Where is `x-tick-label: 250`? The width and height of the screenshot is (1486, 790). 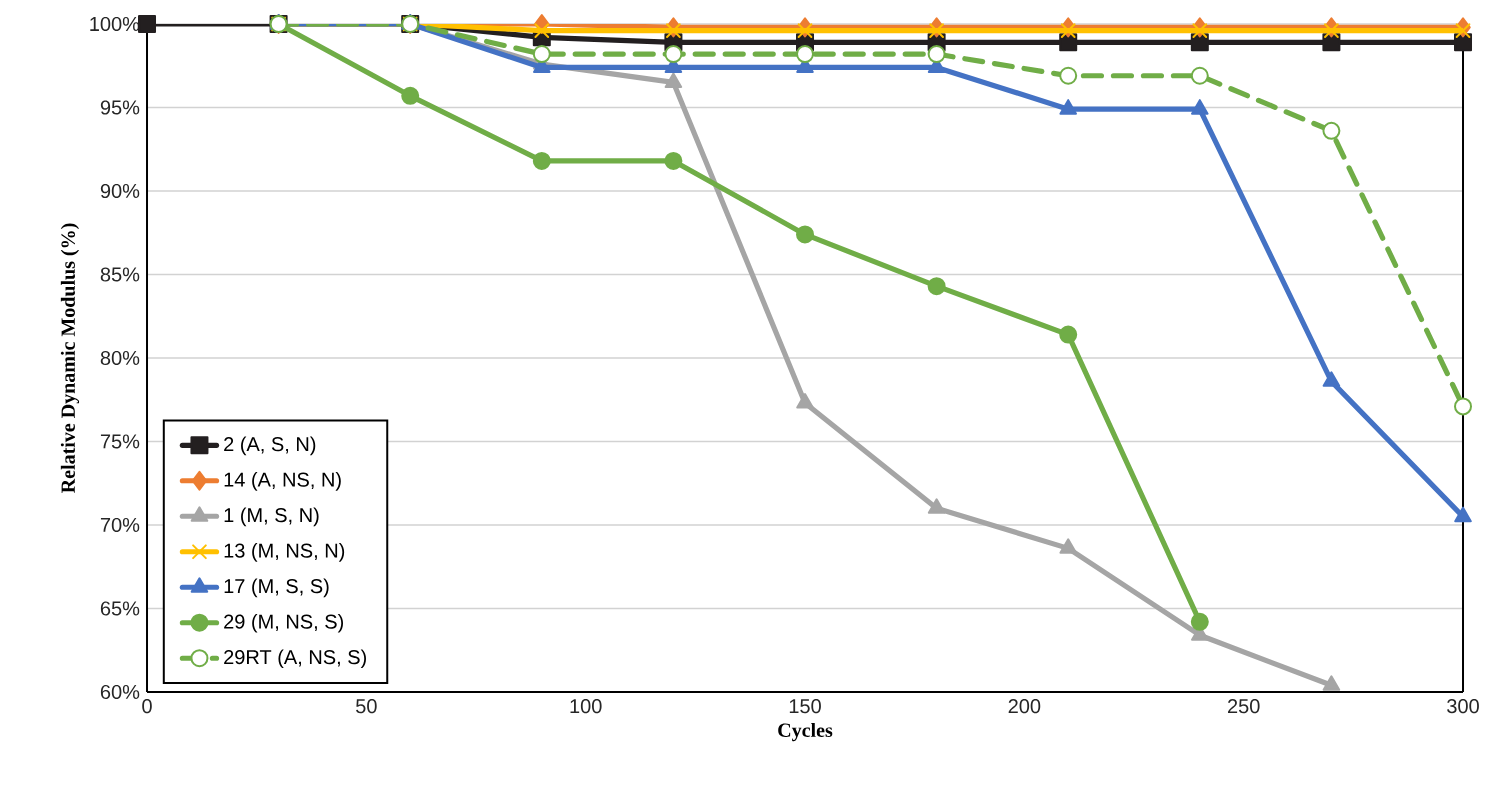 x-tick-label: 250 is located at coordinates (1244, 706).